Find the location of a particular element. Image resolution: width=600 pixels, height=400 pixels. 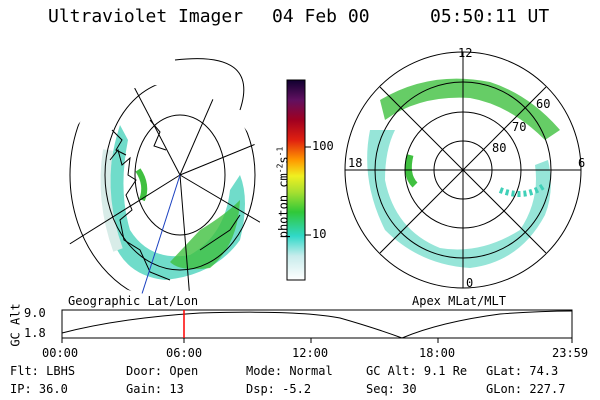

mlt-label-0: 0 is located at coordinates (470, 283).